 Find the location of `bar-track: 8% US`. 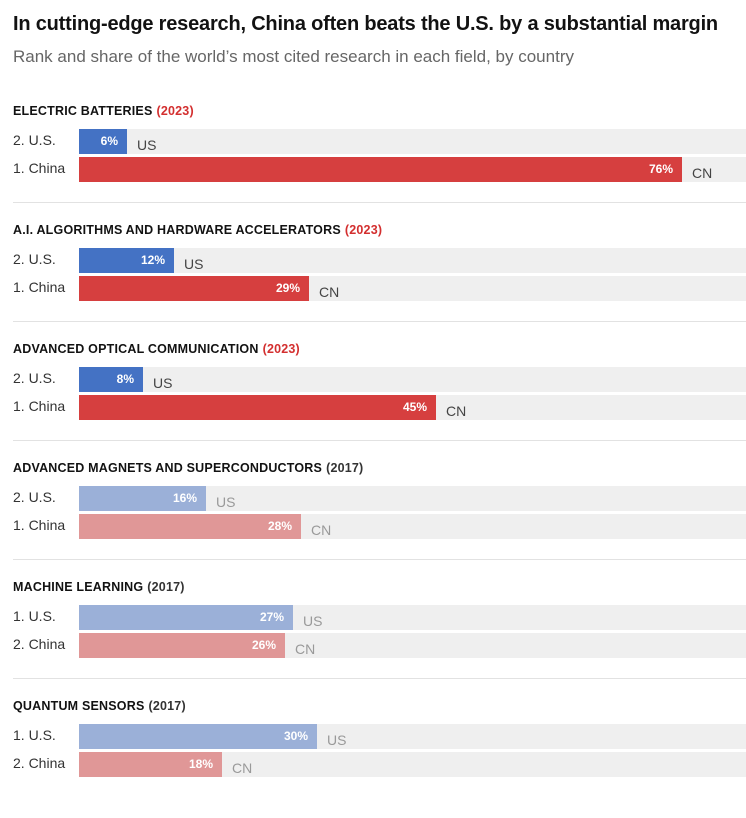

bar-track: 8% US is located at coordinates (412, 379).